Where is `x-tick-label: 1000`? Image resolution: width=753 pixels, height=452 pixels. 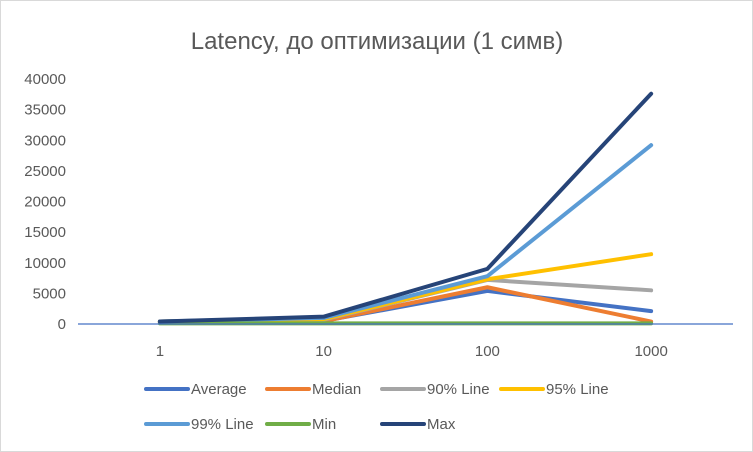 x-tick-label: 1000 is located at coordinates (650, 351).